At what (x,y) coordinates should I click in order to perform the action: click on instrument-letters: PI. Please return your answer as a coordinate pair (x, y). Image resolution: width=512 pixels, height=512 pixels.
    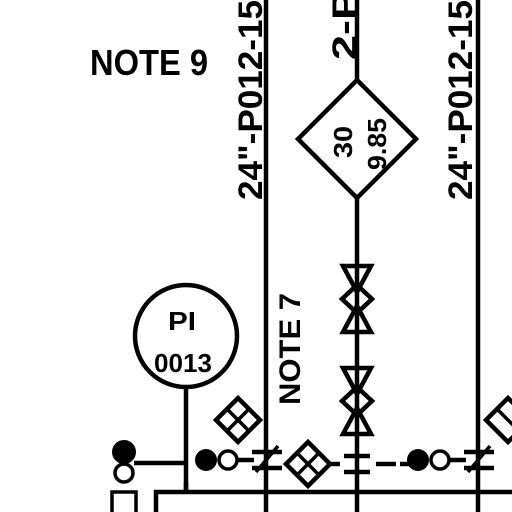
    Looking at the image, I should click on (182, 321).